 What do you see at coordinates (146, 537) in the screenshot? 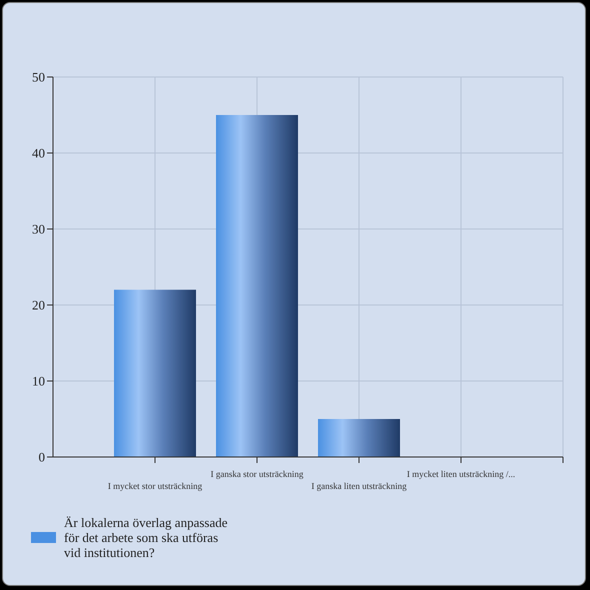
I see `legend-label: Är lokalerna överlag anpassade för det arbete som ska utföras vid institutionen?` at bounding box center [146, 537].